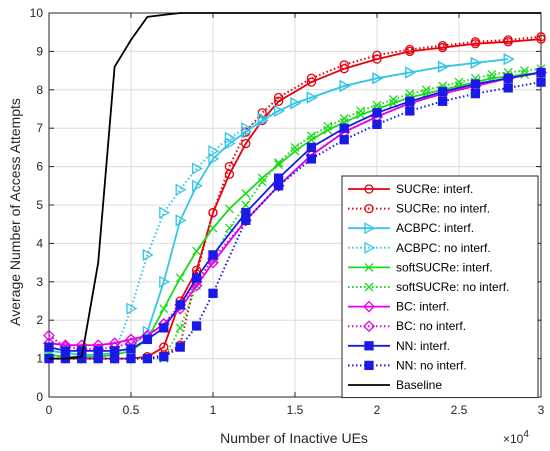 This screenshot has width=550, height=451. Describe the element at coordinates (39, 167) in the screenshot. I see `y-tick-label: 6` at that location.